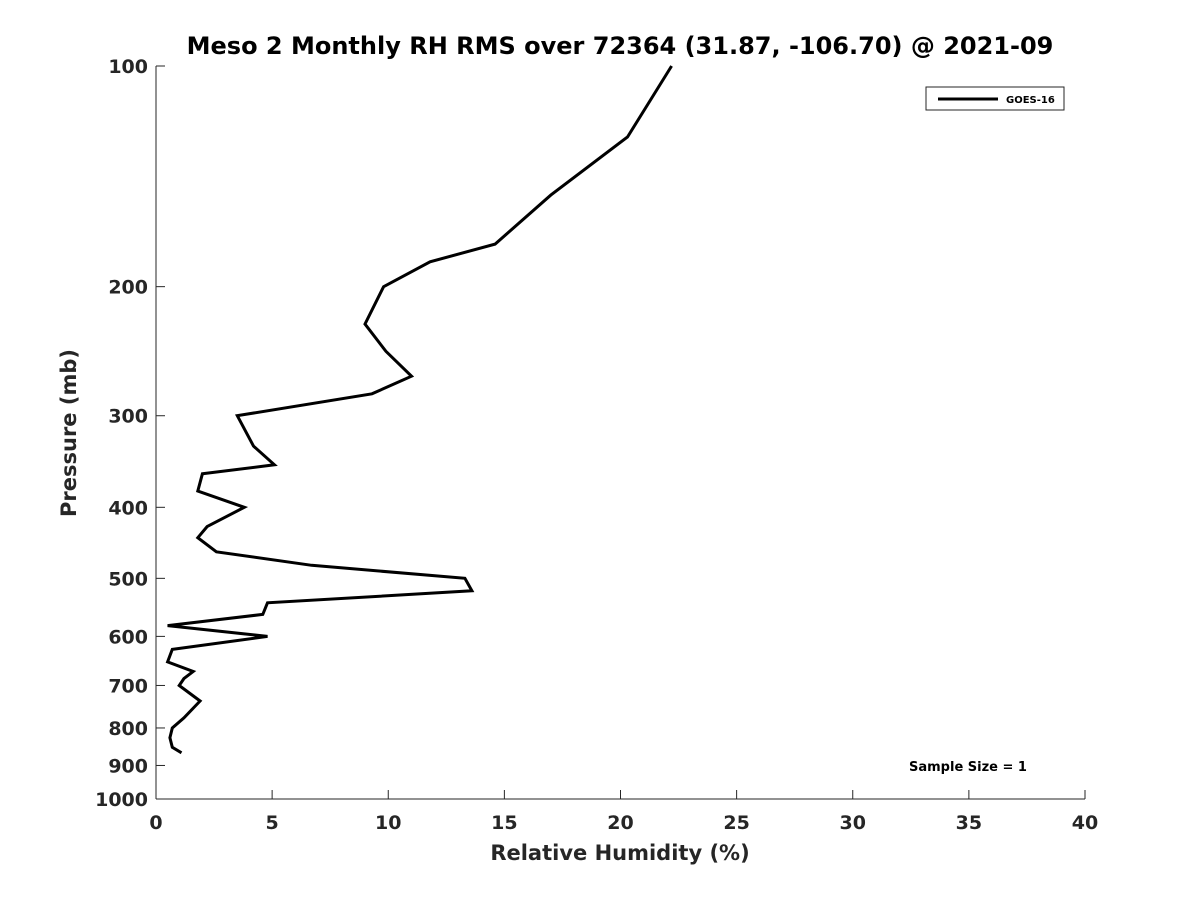 This screenshot has width=1200, height=904. What do you see at coordinates (128, 686) in the screenshot?
I see `y-tick-label: 700` at bounding box center [128, 686].